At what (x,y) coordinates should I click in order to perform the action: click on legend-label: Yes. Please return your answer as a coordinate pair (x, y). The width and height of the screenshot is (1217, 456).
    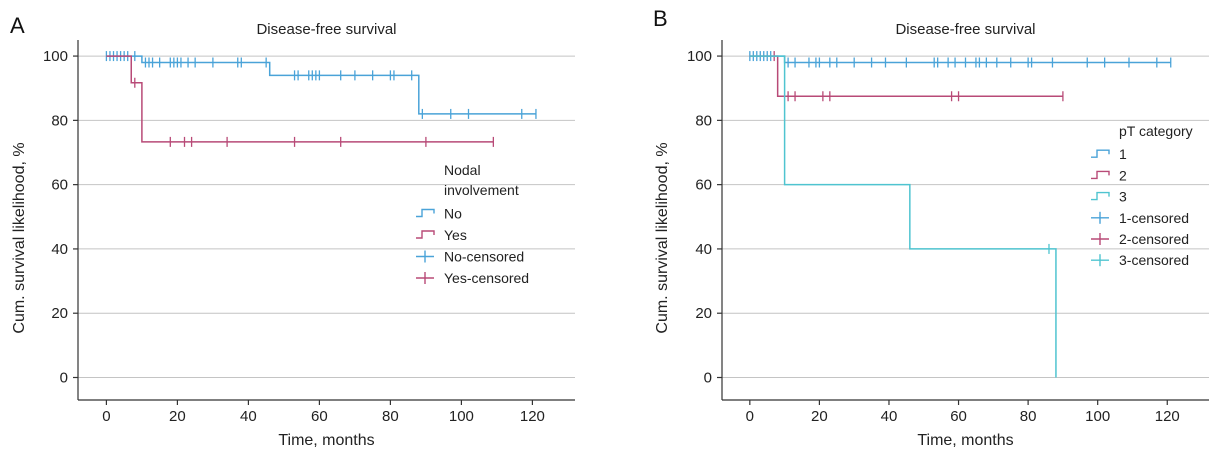
    Looking at the image, I should click on (455, 235).